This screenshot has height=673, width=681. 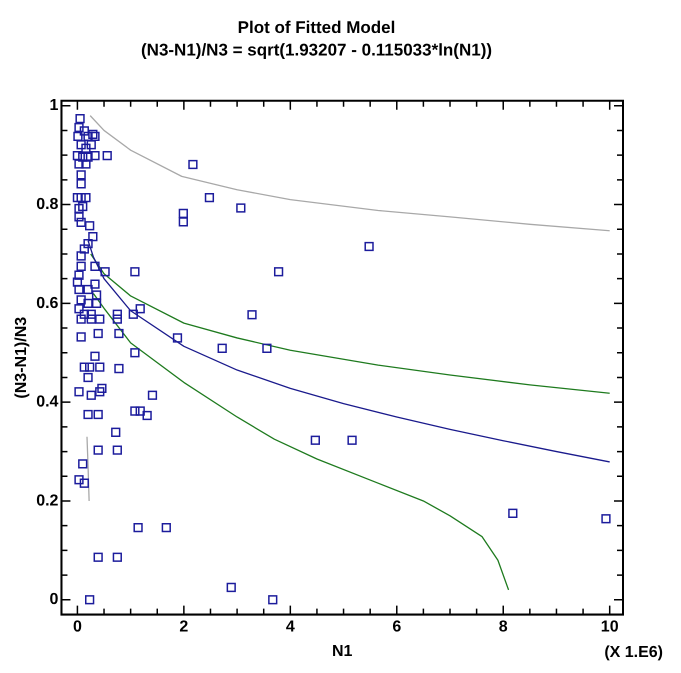 I want to click on y-tick-label: 1, so click(x=54, y=105).